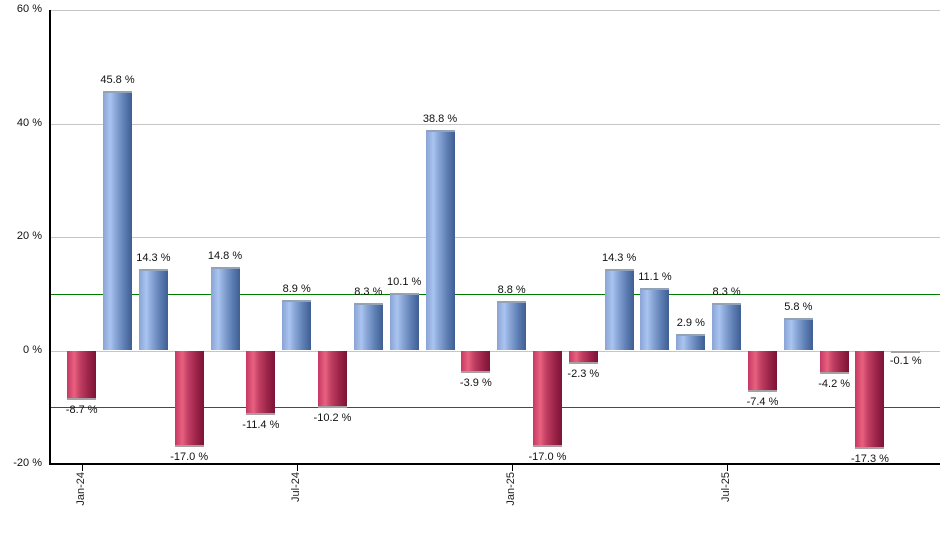 This screenshot has height=550, width=940. I want to click on bar-value-label: 14.8 %, so click(225, 255).